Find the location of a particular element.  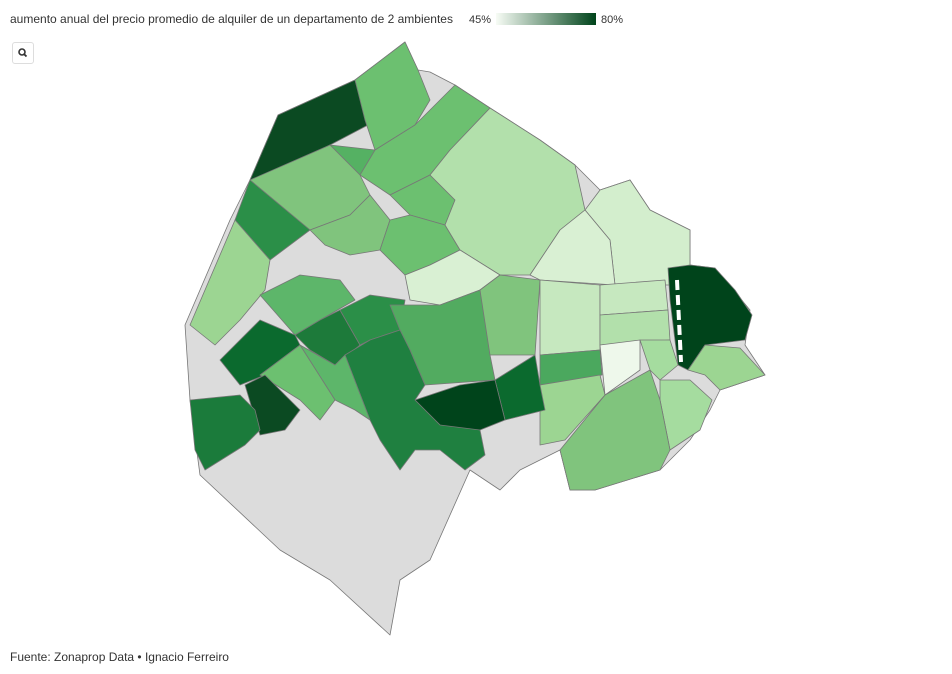

rail-line is located at coordinates (679, 321).